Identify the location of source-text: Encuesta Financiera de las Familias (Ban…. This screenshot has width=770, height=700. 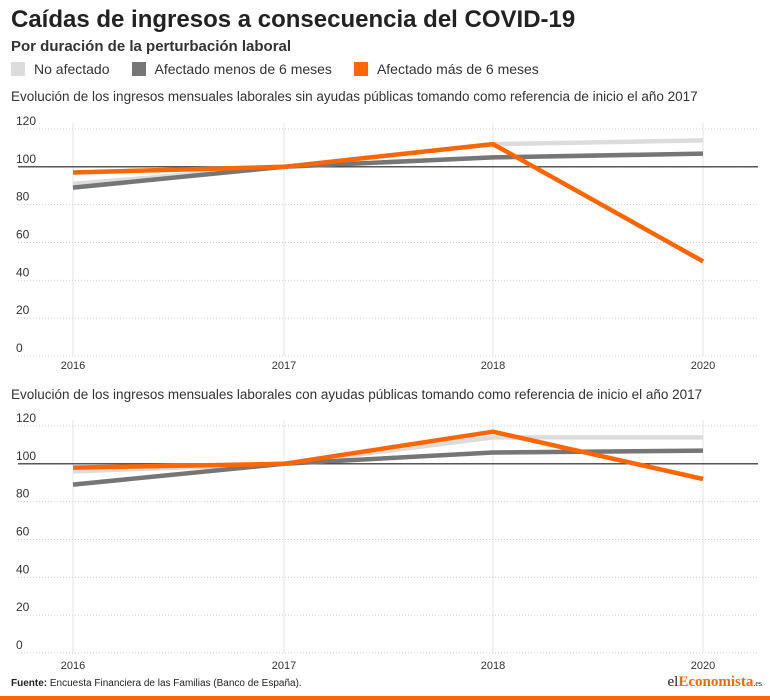
(175, 683).